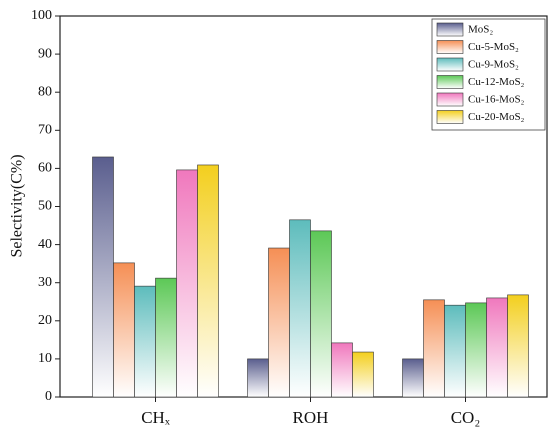 This screenshot has height=441, width=550. What do you see at coordinates (45, 206) in the screenshot?
I see `y-tick-label: 50` at bounding box center [45, 206].